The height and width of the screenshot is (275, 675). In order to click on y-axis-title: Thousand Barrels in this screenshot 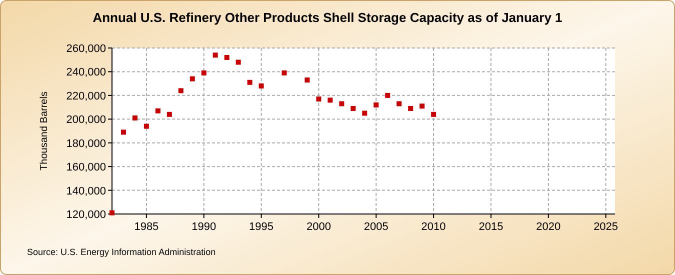, I will do `click(44, 131)`.